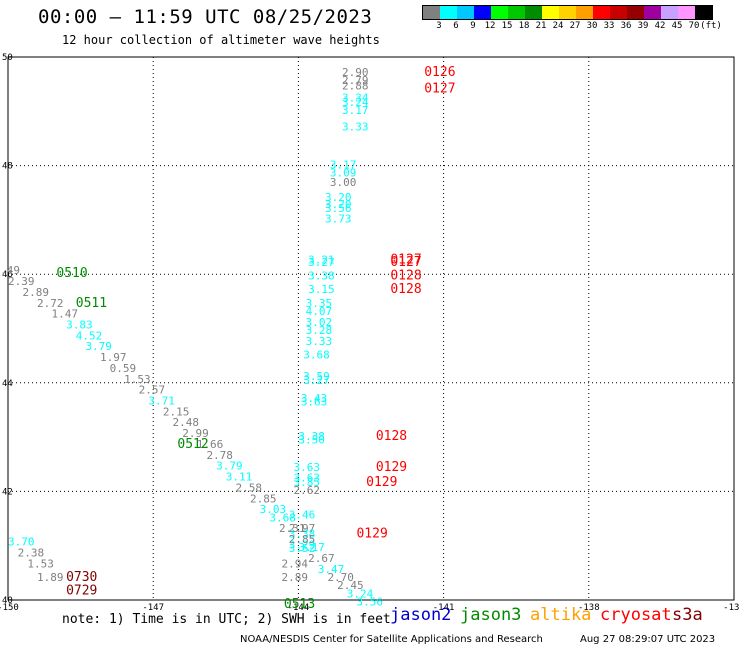  I want to click on wave-height-label: 2.15, so click(176, 411).